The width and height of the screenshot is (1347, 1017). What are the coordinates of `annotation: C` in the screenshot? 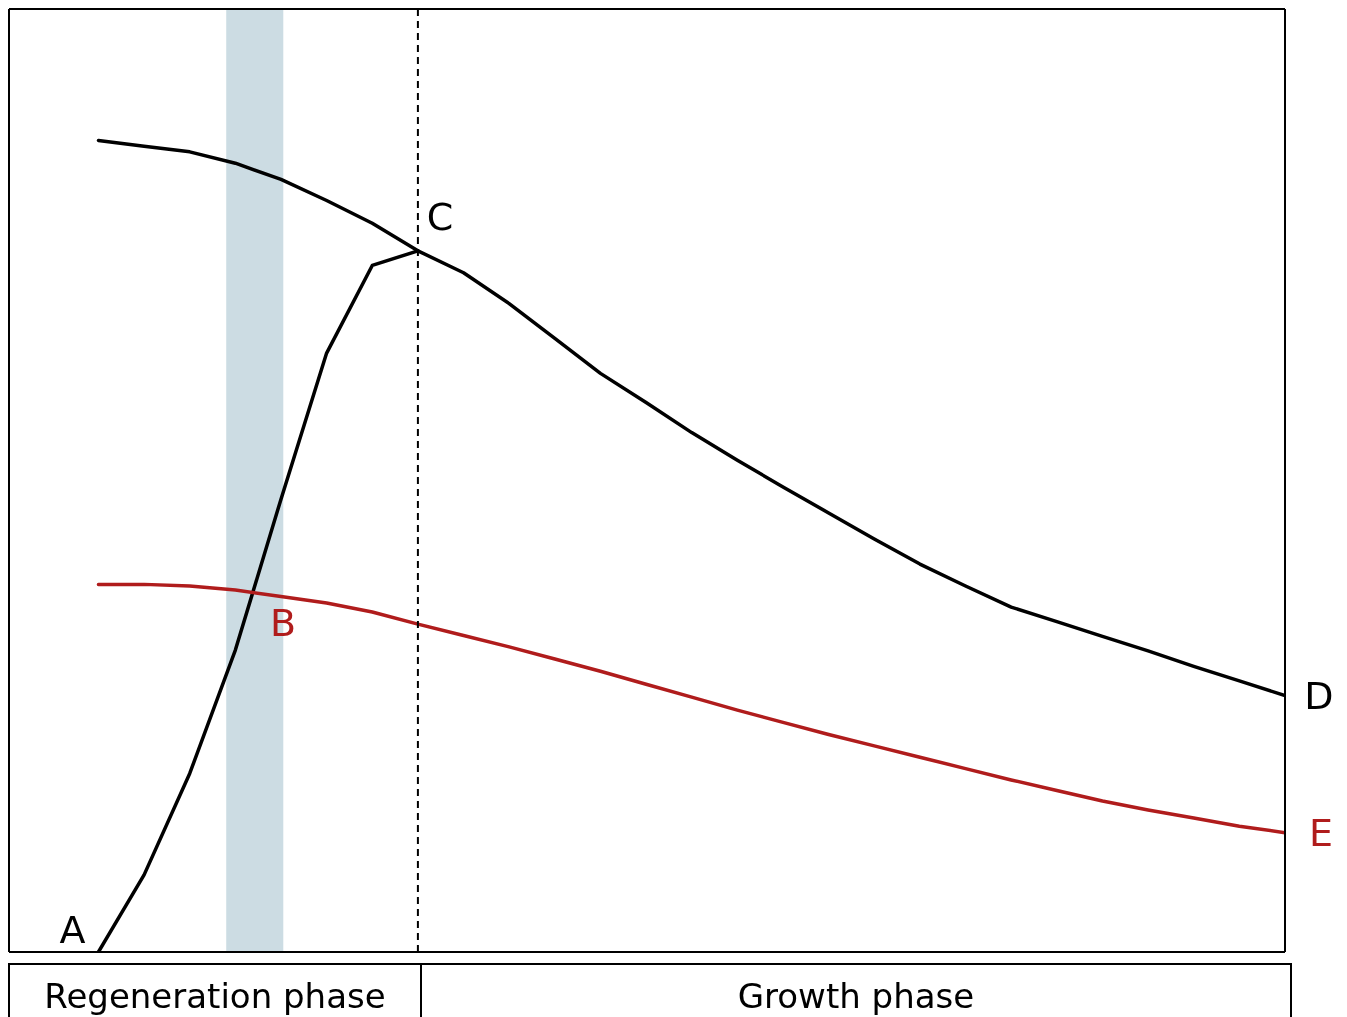 It's located at (440, 216).